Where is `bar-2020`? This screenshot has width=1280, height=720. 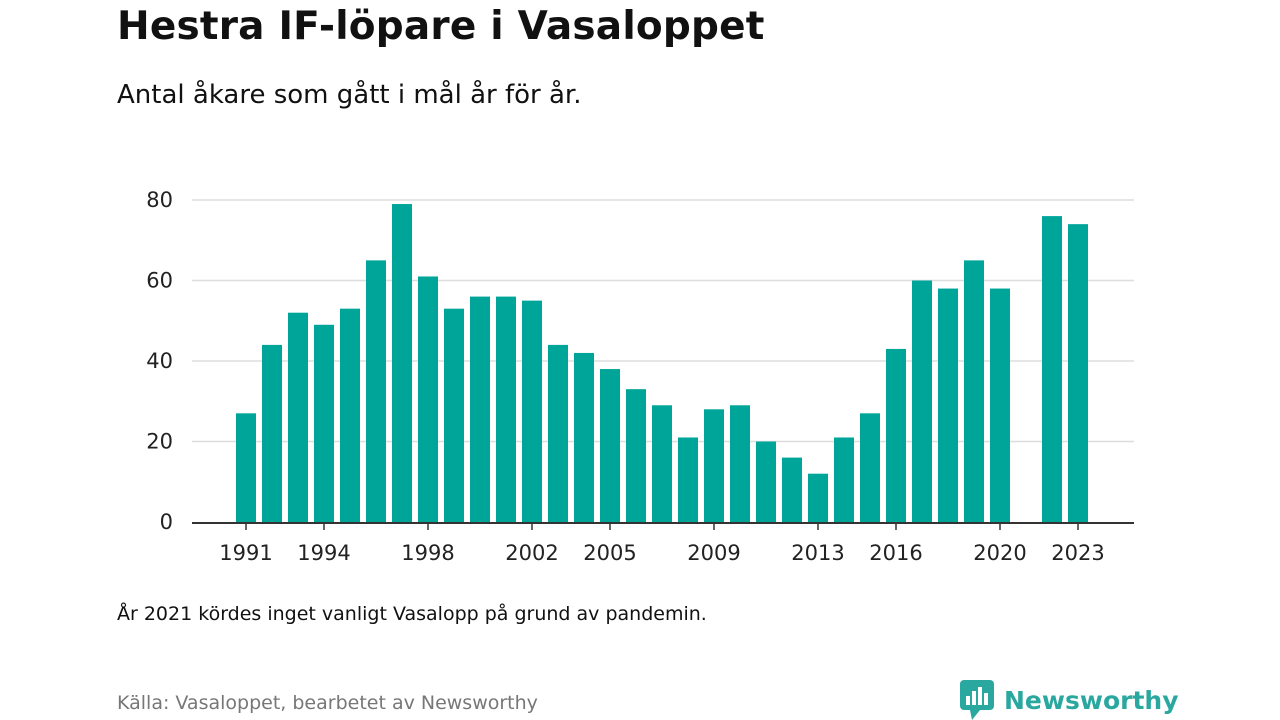
bar-2020 is located at coordinates (1000, 405).